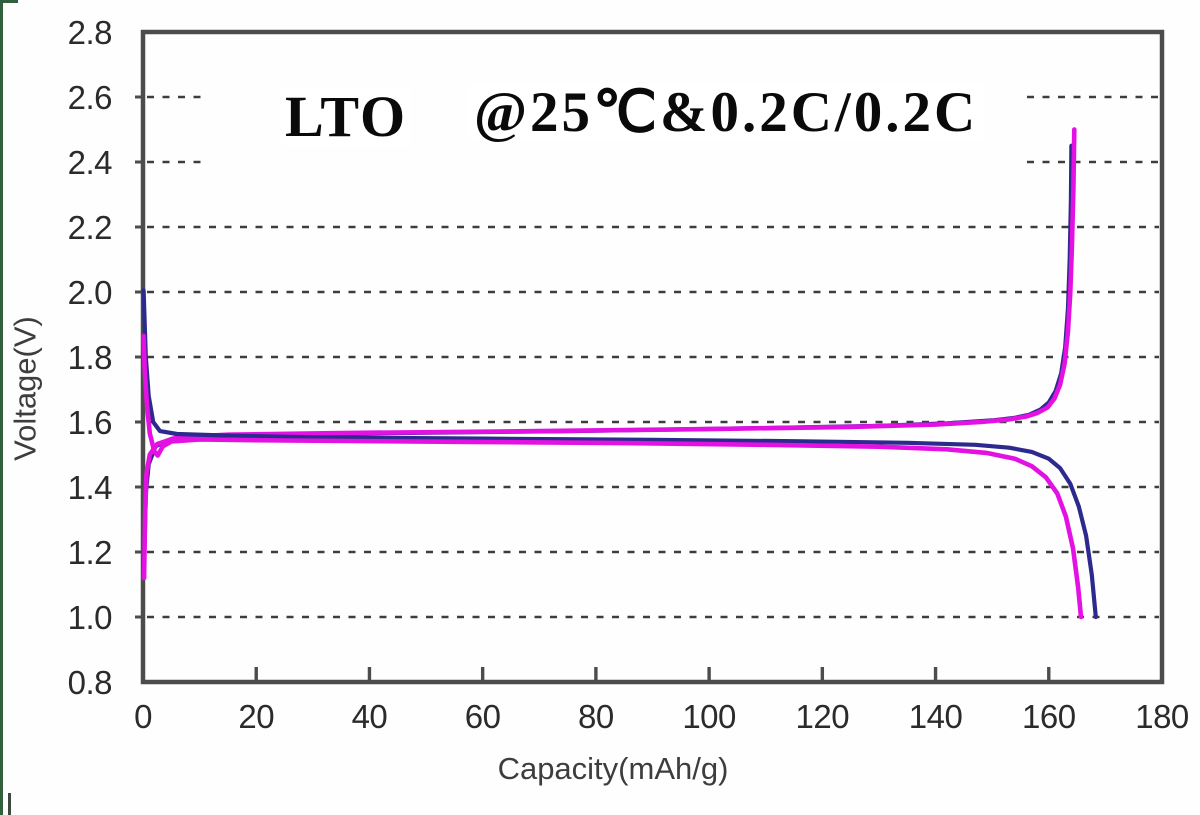 The height and width of the screenshot is (815, 1200). I want to click on y-tick-label: 1.4, so click(90, 487).